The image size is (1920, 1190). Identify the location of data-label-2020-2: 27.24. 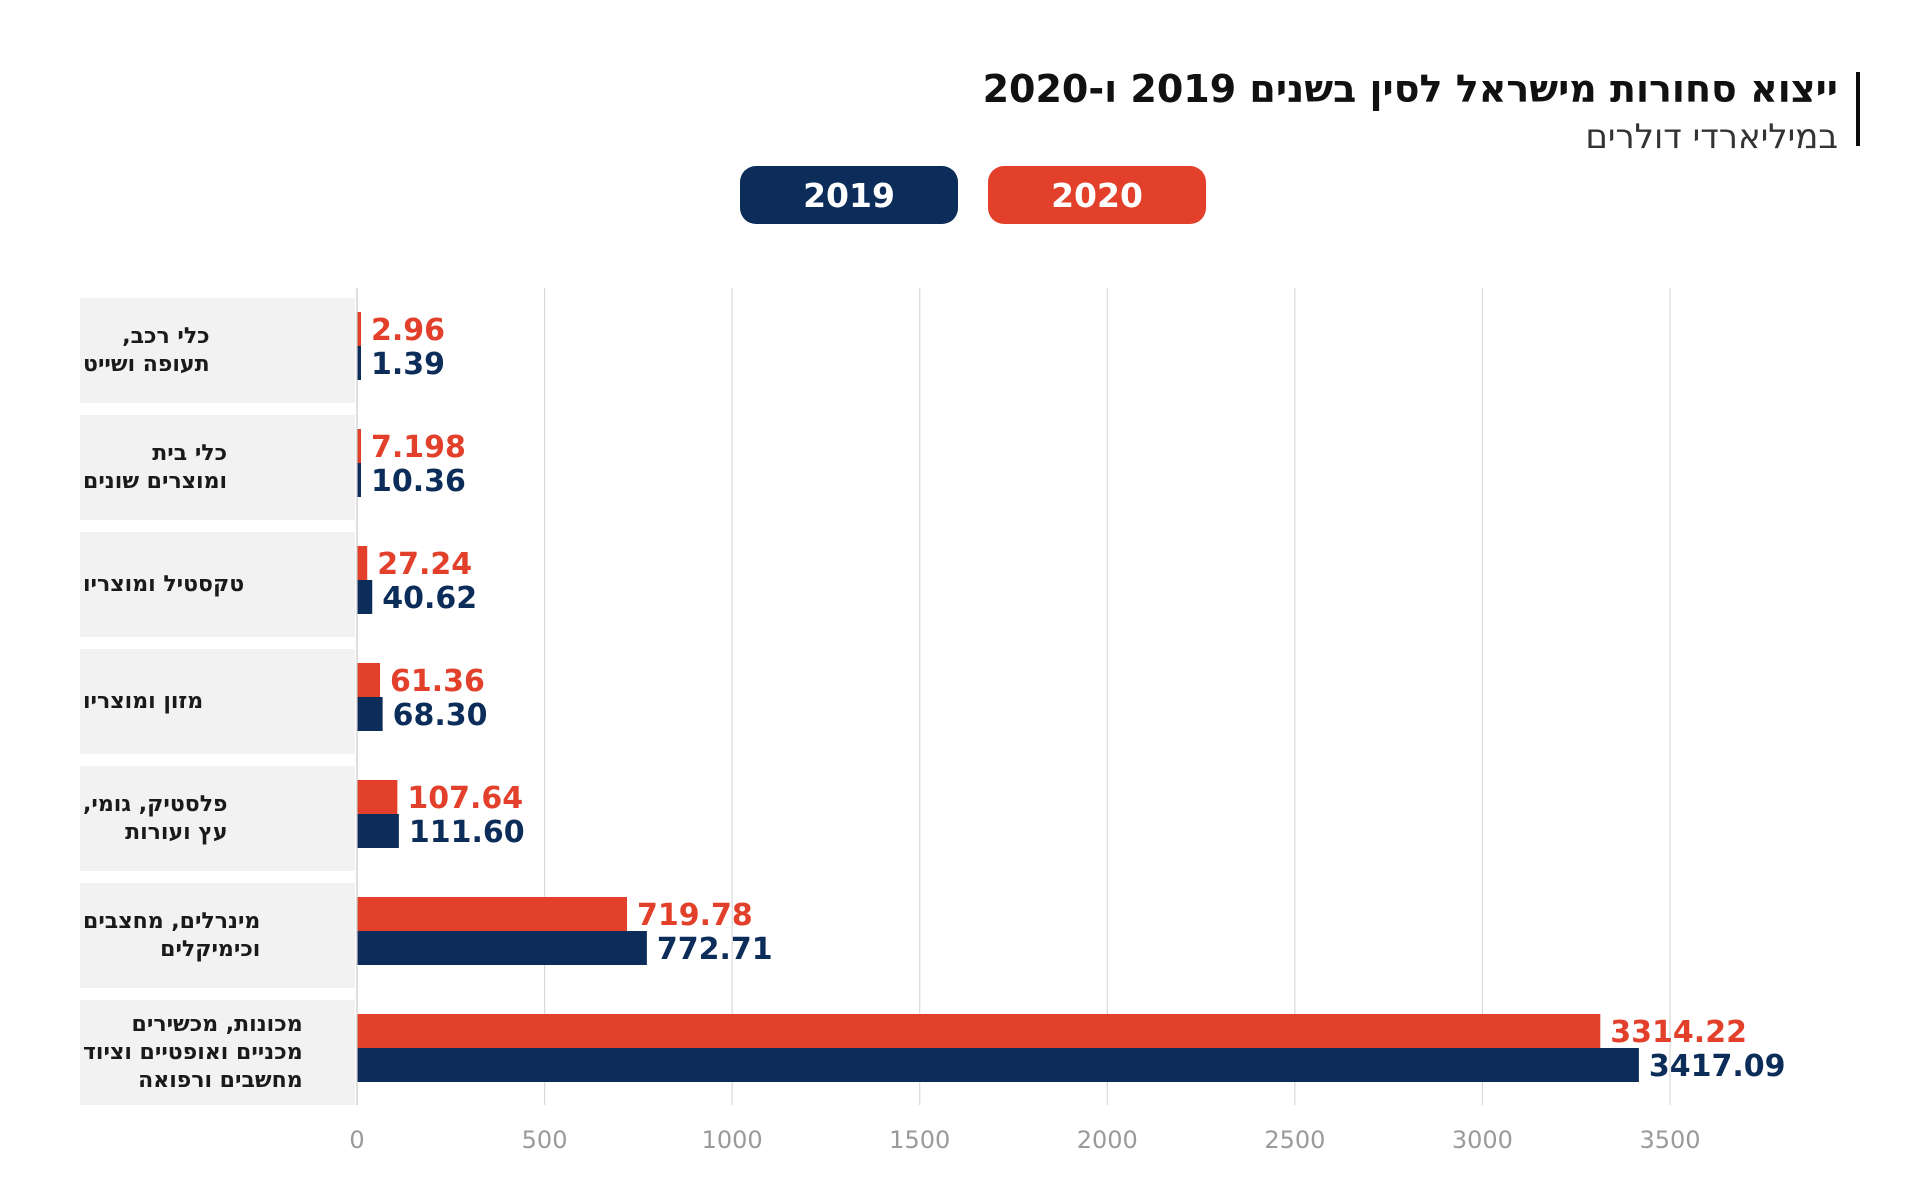
(424, 564).